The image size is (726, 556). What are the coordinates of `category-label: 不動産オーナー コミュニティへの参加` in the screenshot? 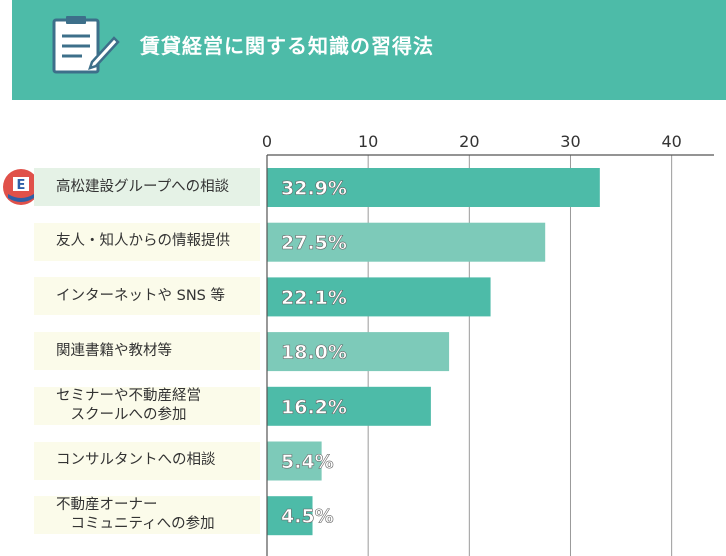 It's located at (135, 515).